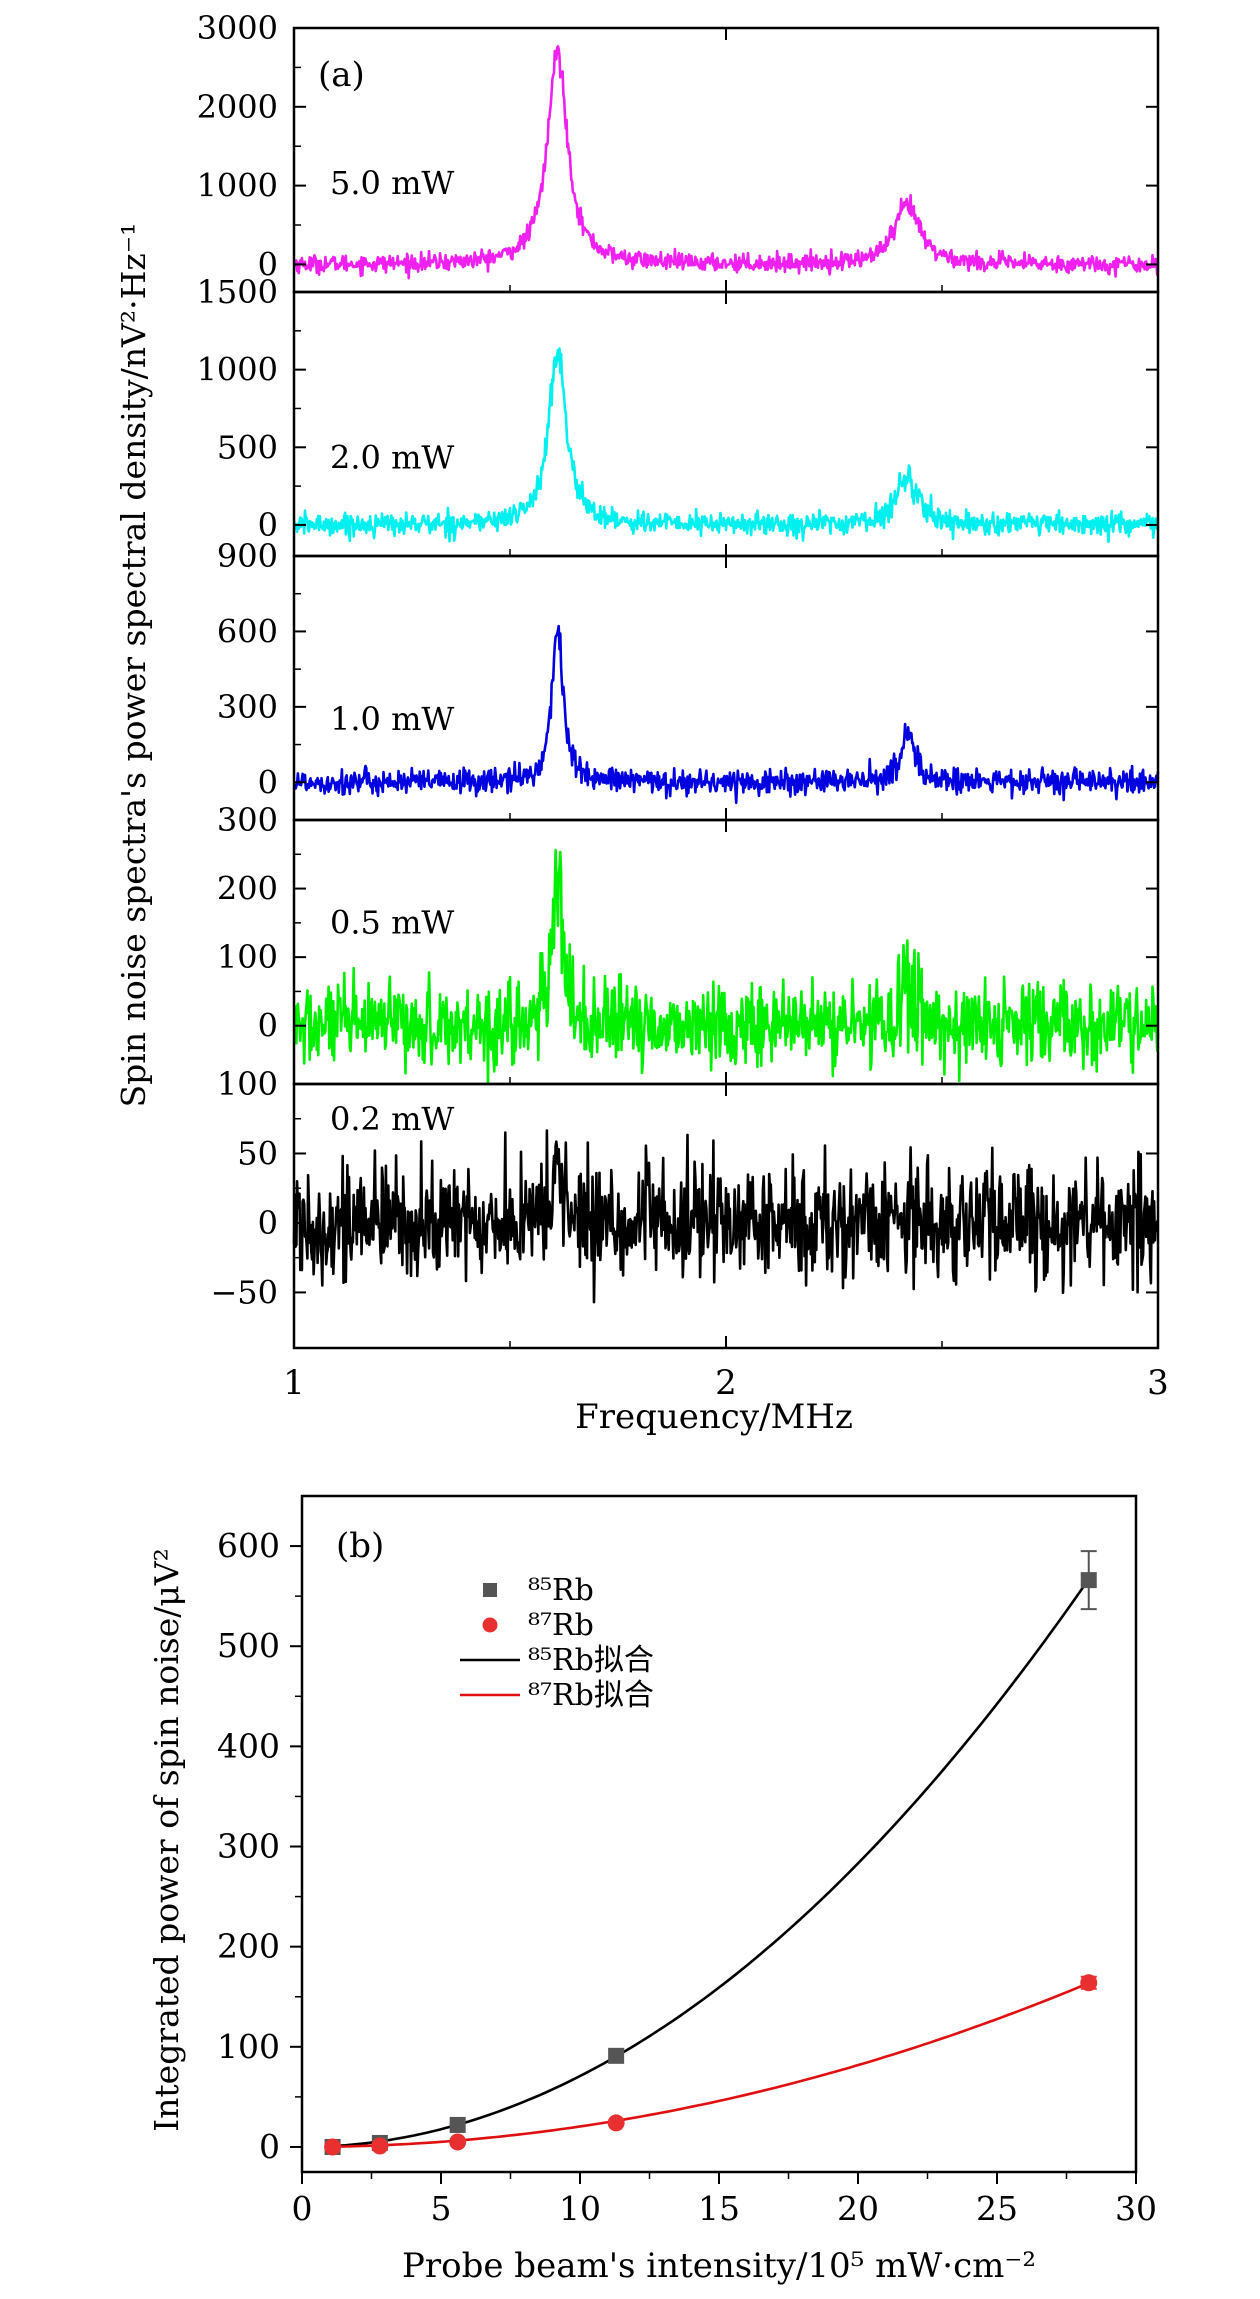 This screenshot has height=2299, width=1260. Describe the element at coordinates (1158, 1383) in the screenshot. I see `x-tick-label-a-2: 3` at that location.